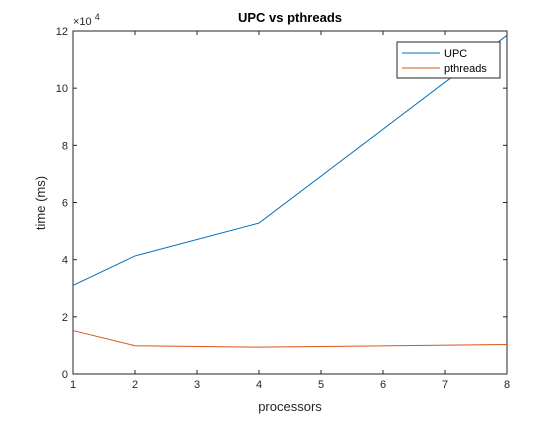 The height and width of the screenshot is (424, 560). I want to click on legend-label-upc: UPC, so click(455, 54).